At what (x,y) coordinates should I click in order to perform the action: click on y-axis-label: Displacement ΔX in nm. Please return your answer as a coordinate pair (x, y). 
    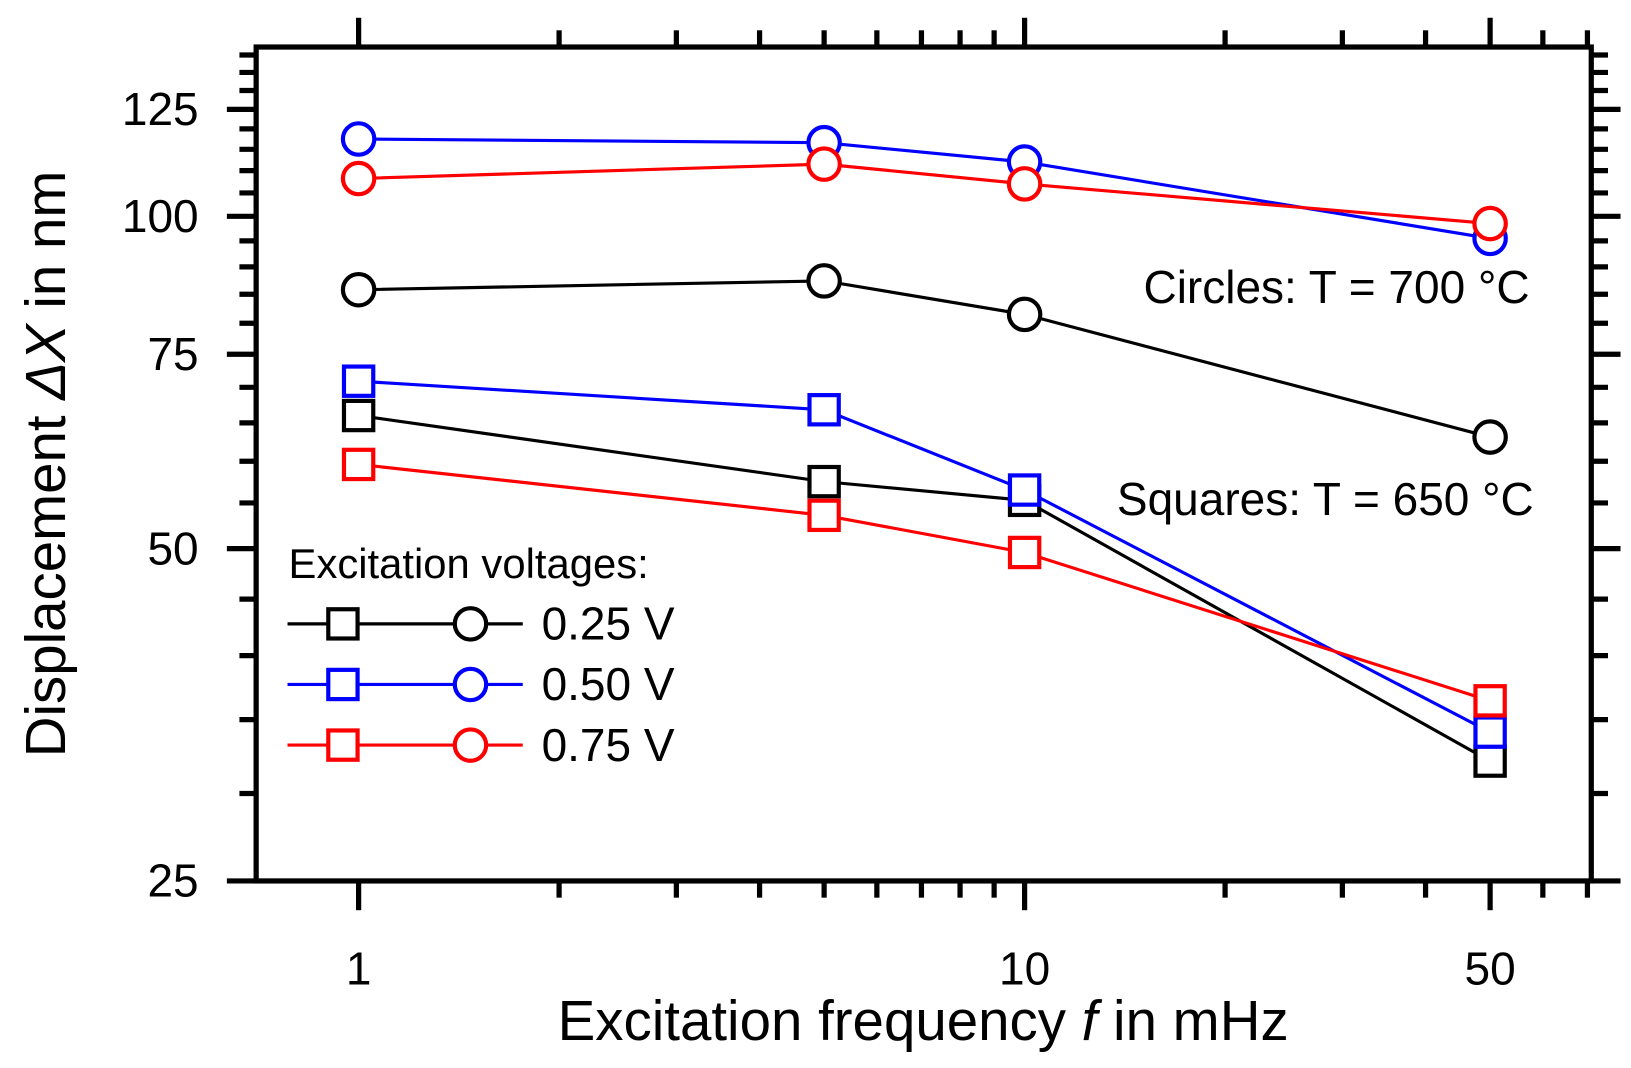
    Looking at the image, I should click on (45, 464).